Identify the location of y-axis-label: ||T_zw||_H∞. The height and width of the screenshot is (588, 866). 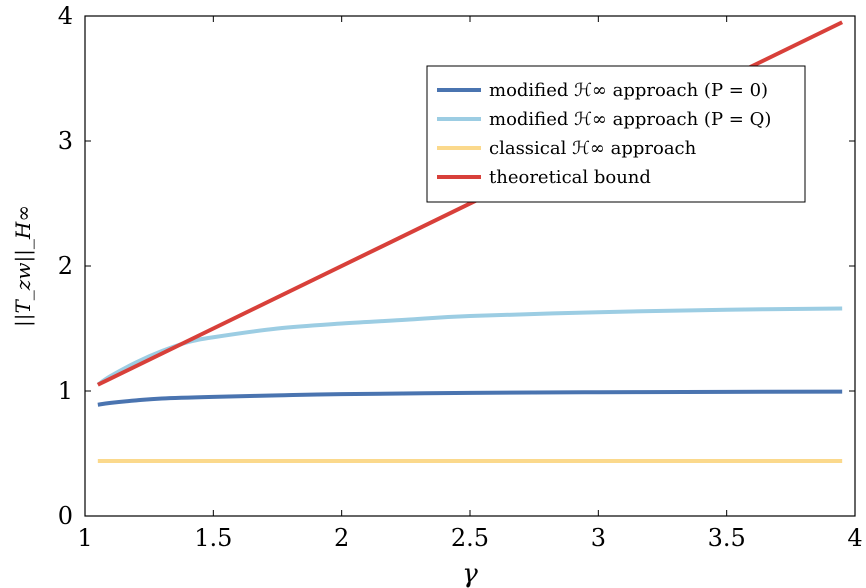
(23, 266).